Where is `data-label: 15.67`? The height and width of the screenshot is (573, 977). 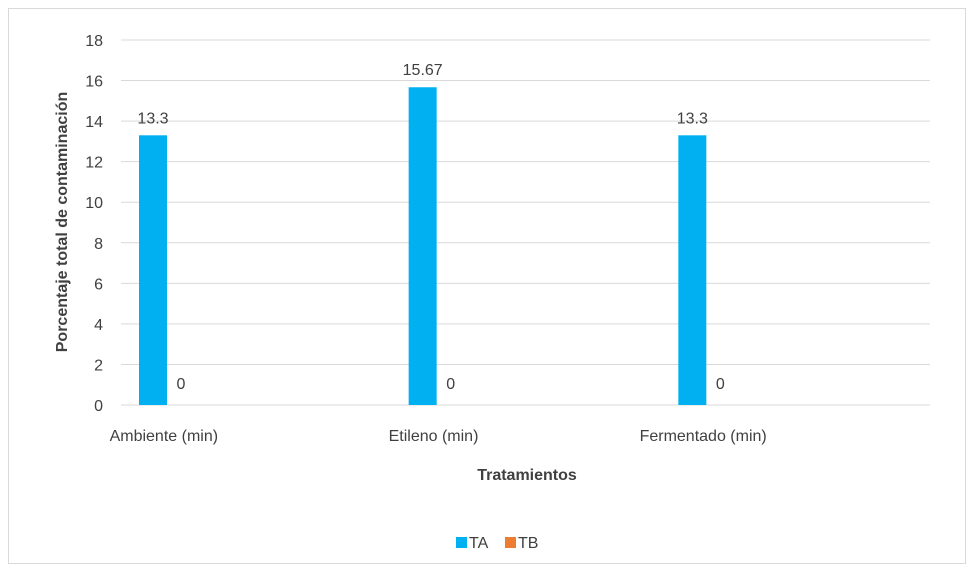
data-label: 15.67 is located at coordinates (423, 70).